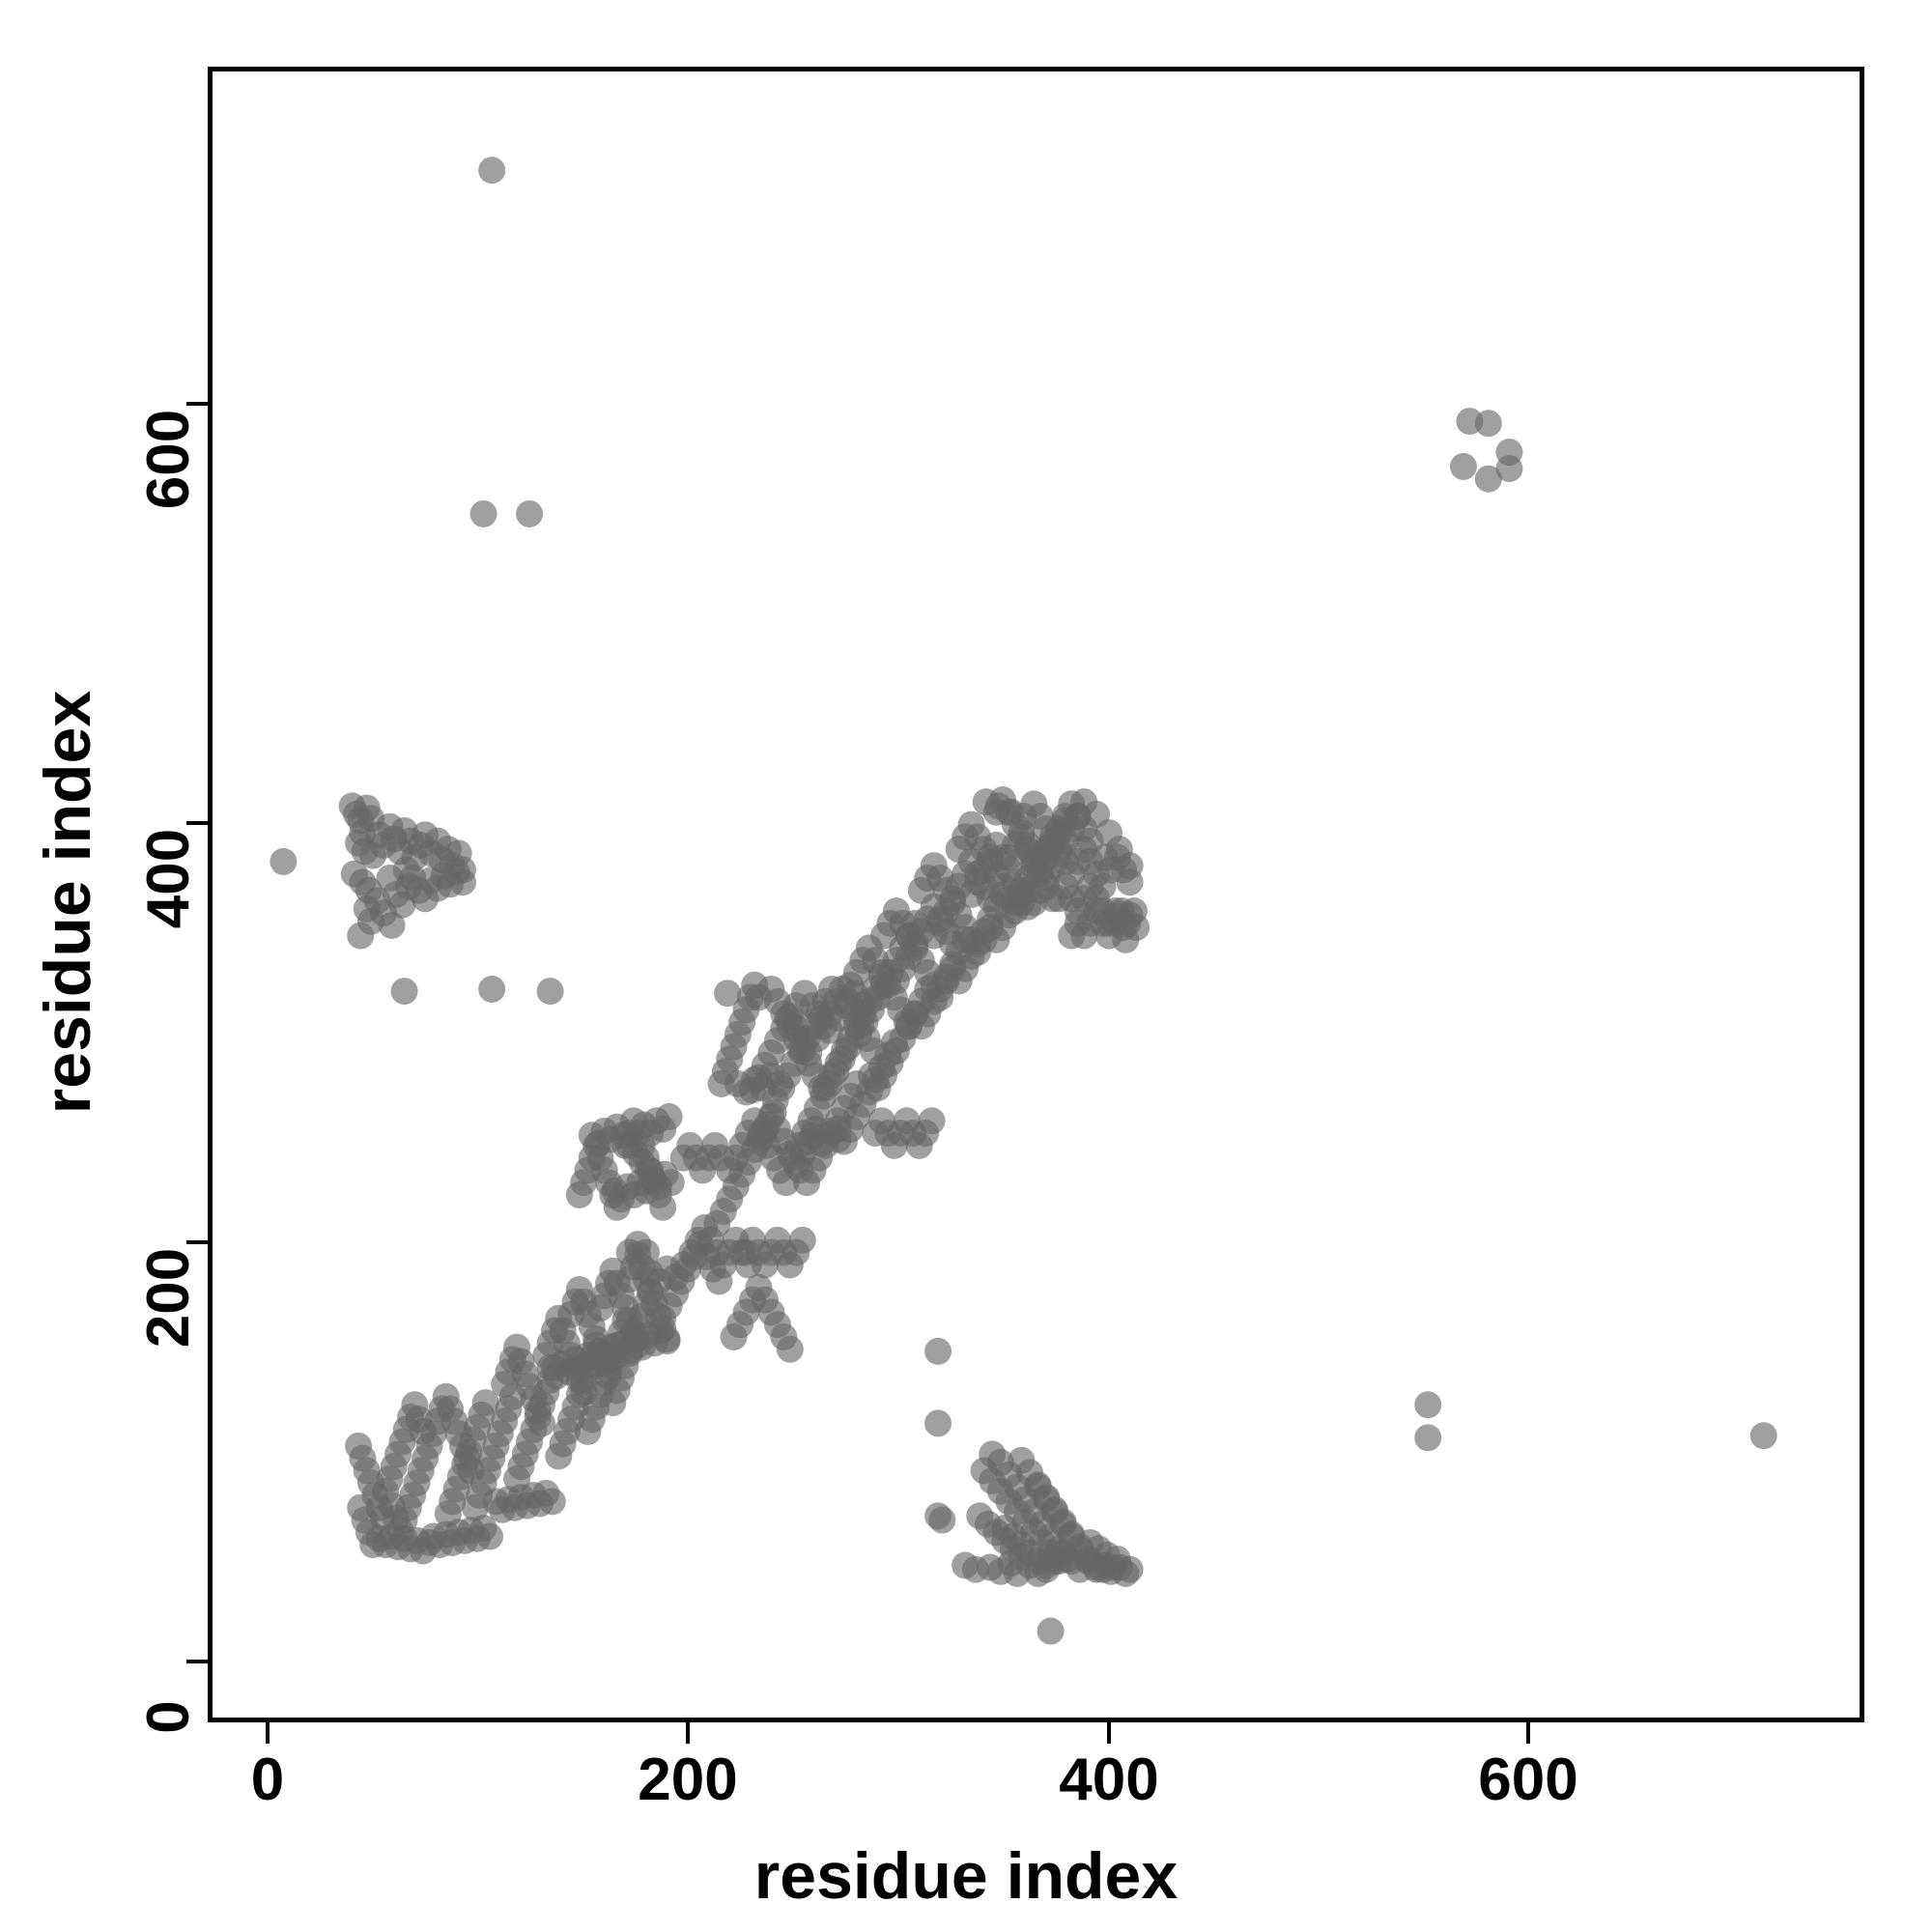 This screenshot has width=1932, height=1932. Describe the element at coordinates (168, 459) in the screenshot. I see `y-ticklabel-600: 600` at that location.